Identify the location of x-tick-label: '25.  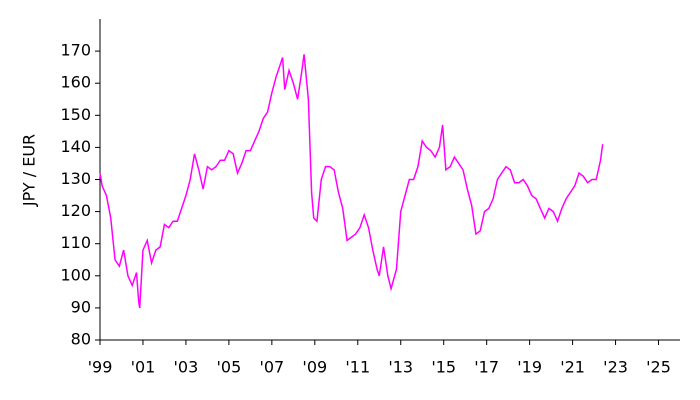
(658, 367).